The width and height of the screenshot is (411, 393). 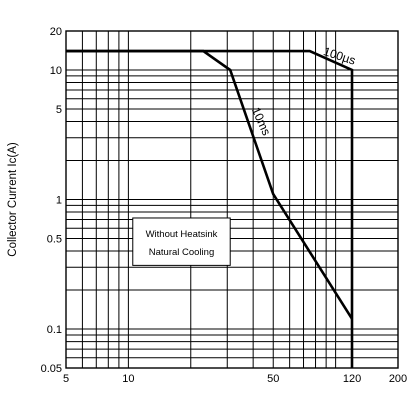 What do you see at coordinates (54, 330) in the screenshot?
I see `y-tick-label: 0.1` at bounding box center [54, 330].